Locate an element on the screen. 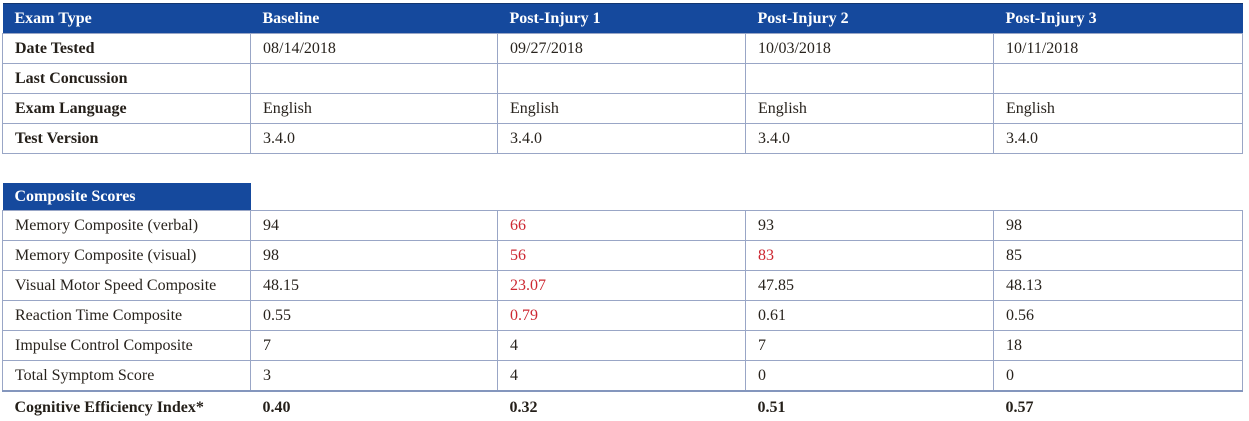  row-label: Total Symptom Score is located at coordinates (126, 376).